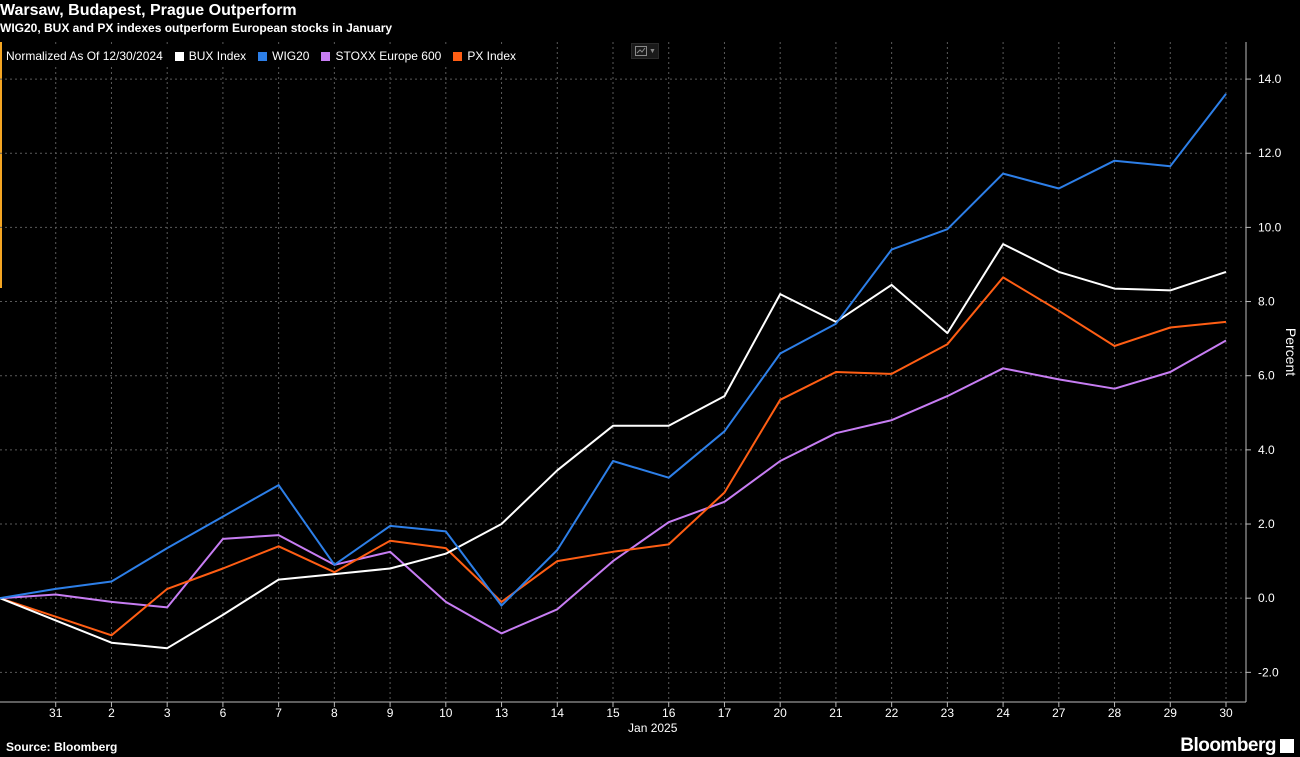  What do you see at coordinates (217, 56) in the screenshot?
I see `legend-label-bux: BUX Index` at bounding box center [217, 56].